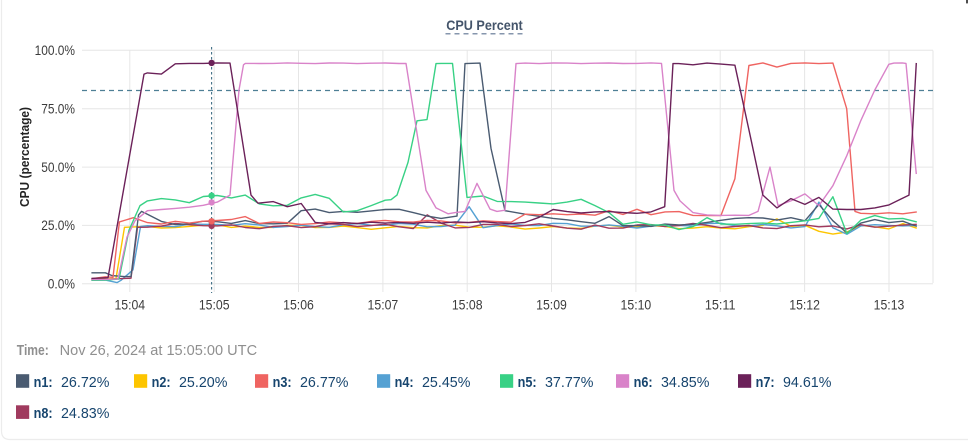  Describe the element at coordinates (685, 383) in the screenshot. I see `svg-text: 34.85%` at that location.